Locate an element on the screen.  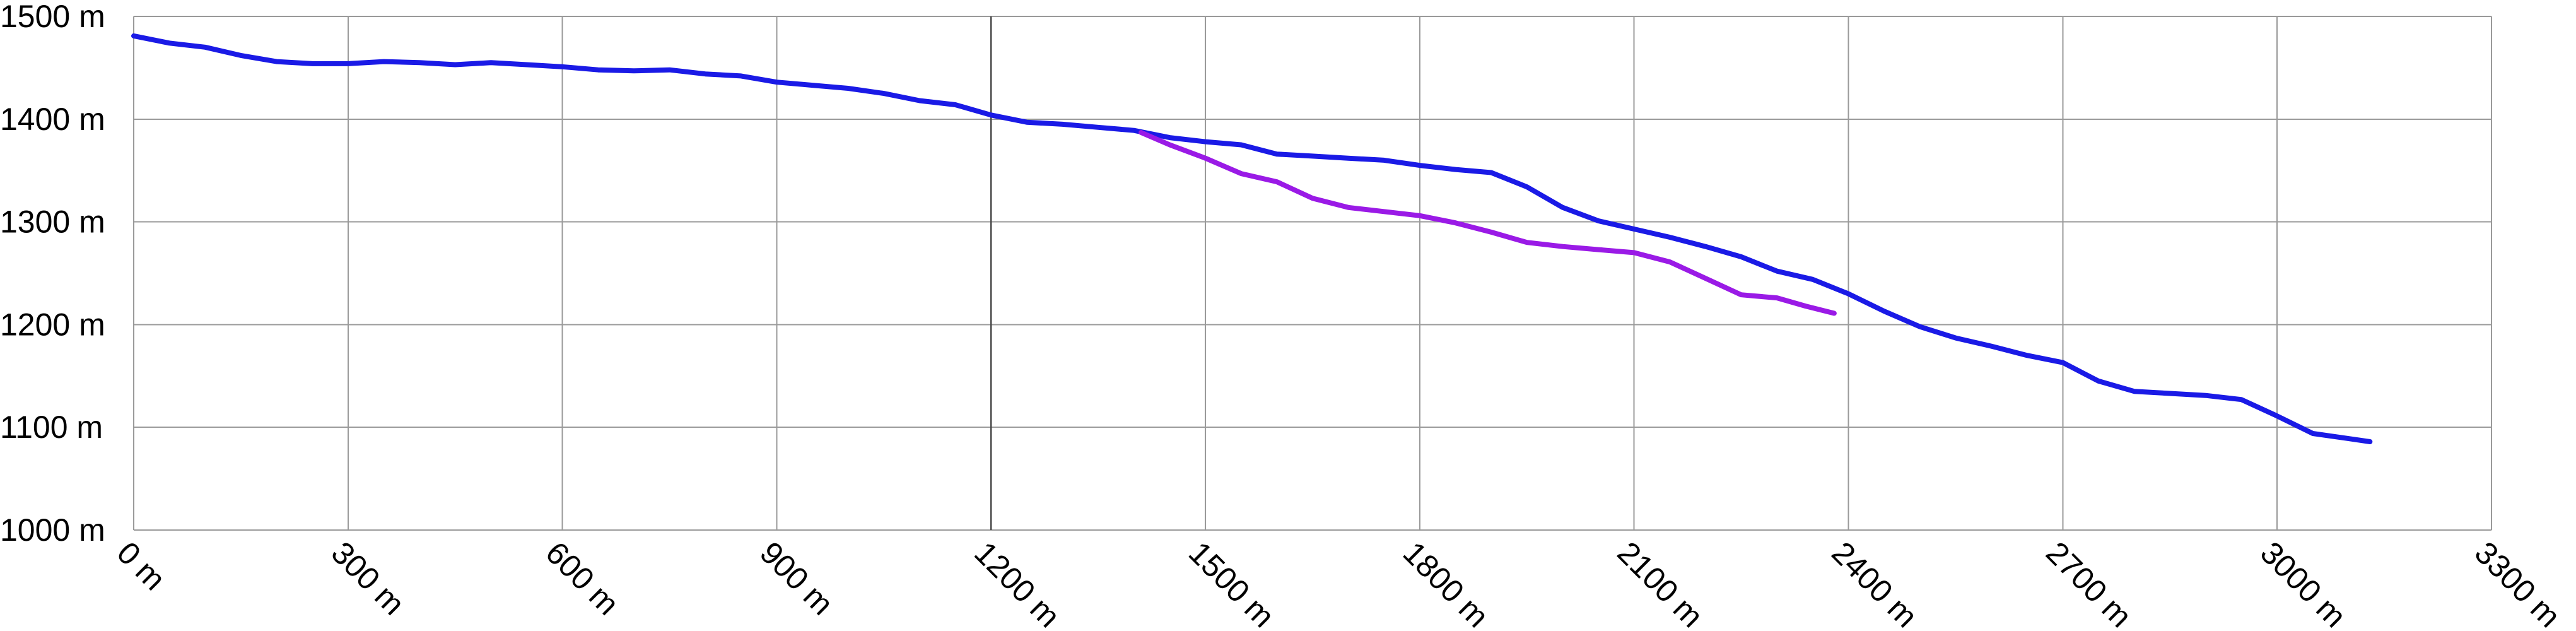
y-tick-label: 1000 m is located at coordinates (52, 530).